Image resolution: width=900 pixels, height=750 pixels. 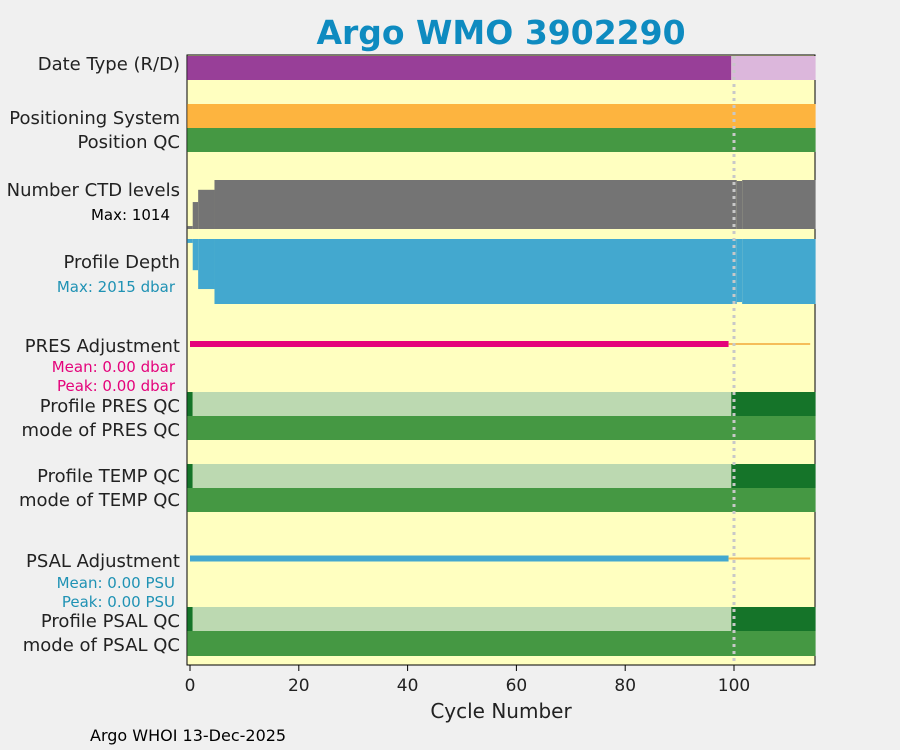 What do you see at coordinates (99, 500) in the screenshot?
I see `chart-row-9-label: mode of TEMP QC` at bounding box center [99, 500].